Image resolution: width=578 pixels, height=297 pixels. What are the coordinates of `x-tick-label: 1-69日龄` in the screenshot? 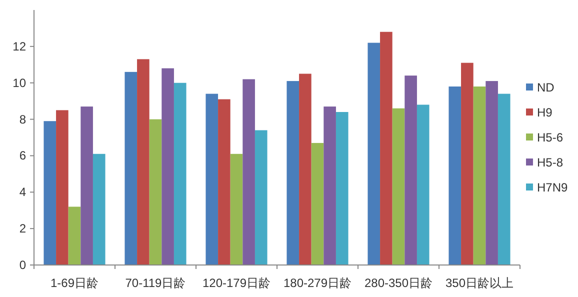 It's located at (74, 283).